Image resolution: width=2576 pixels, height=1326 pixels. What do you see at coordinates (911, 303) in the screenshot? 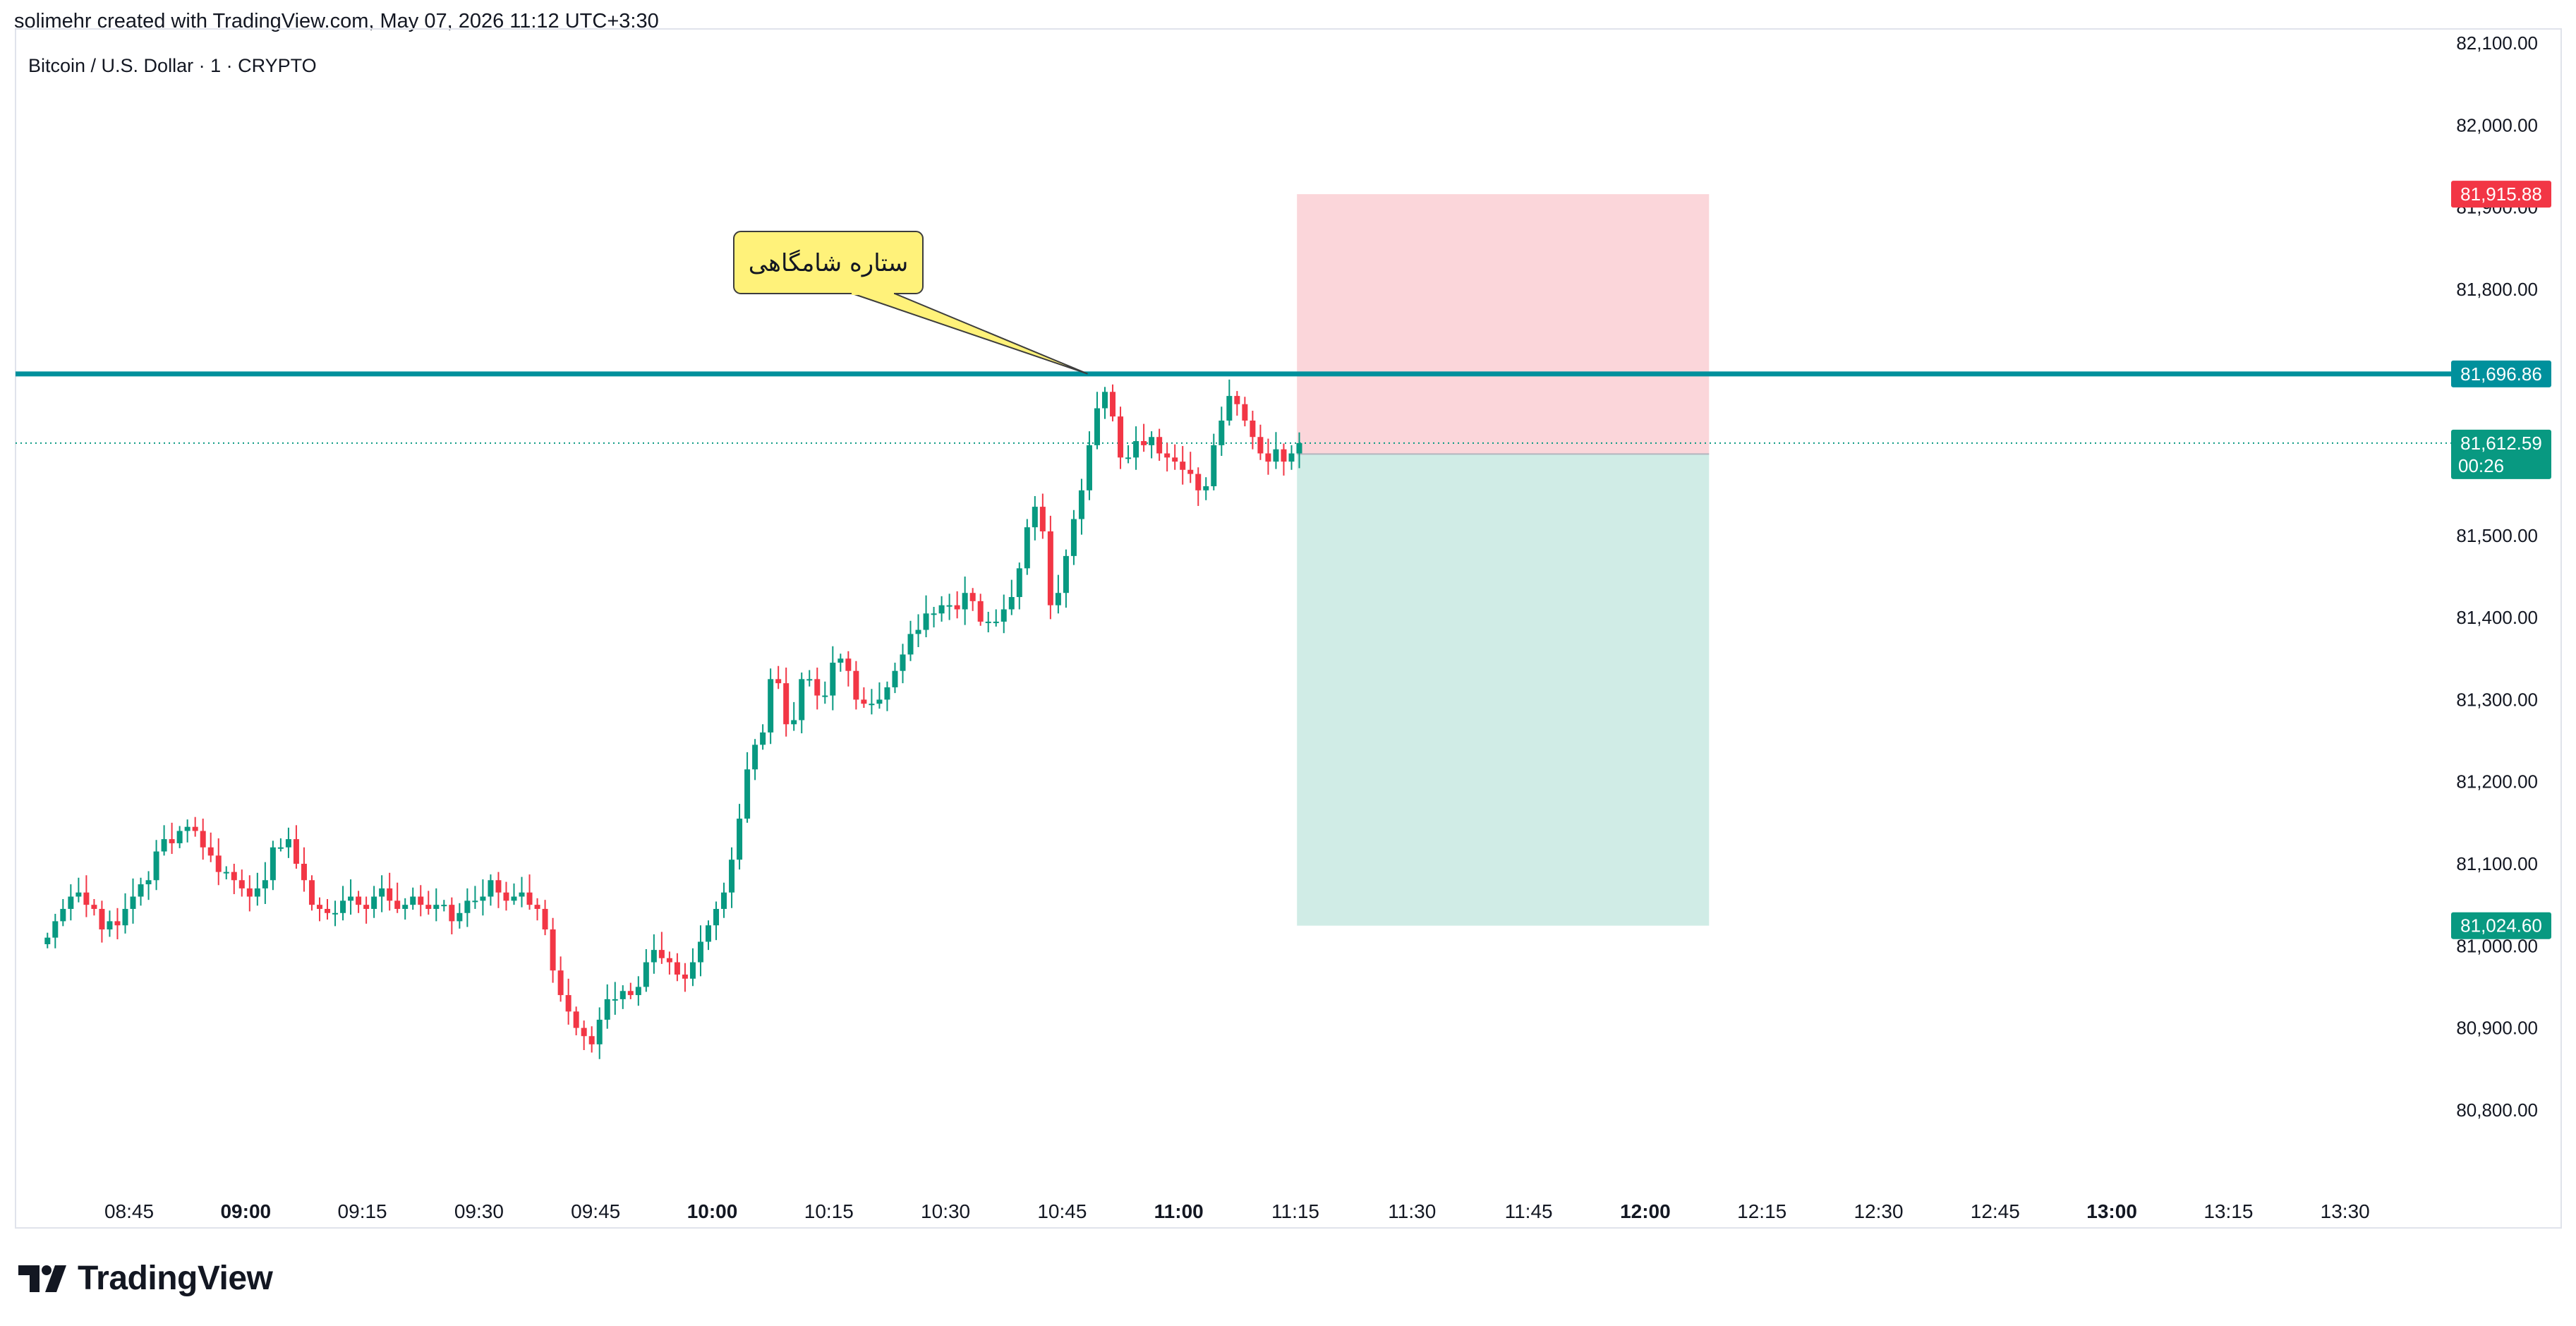
I see `annotation-layer: ستاره شامگاهی` at bounding box center [911, 303].